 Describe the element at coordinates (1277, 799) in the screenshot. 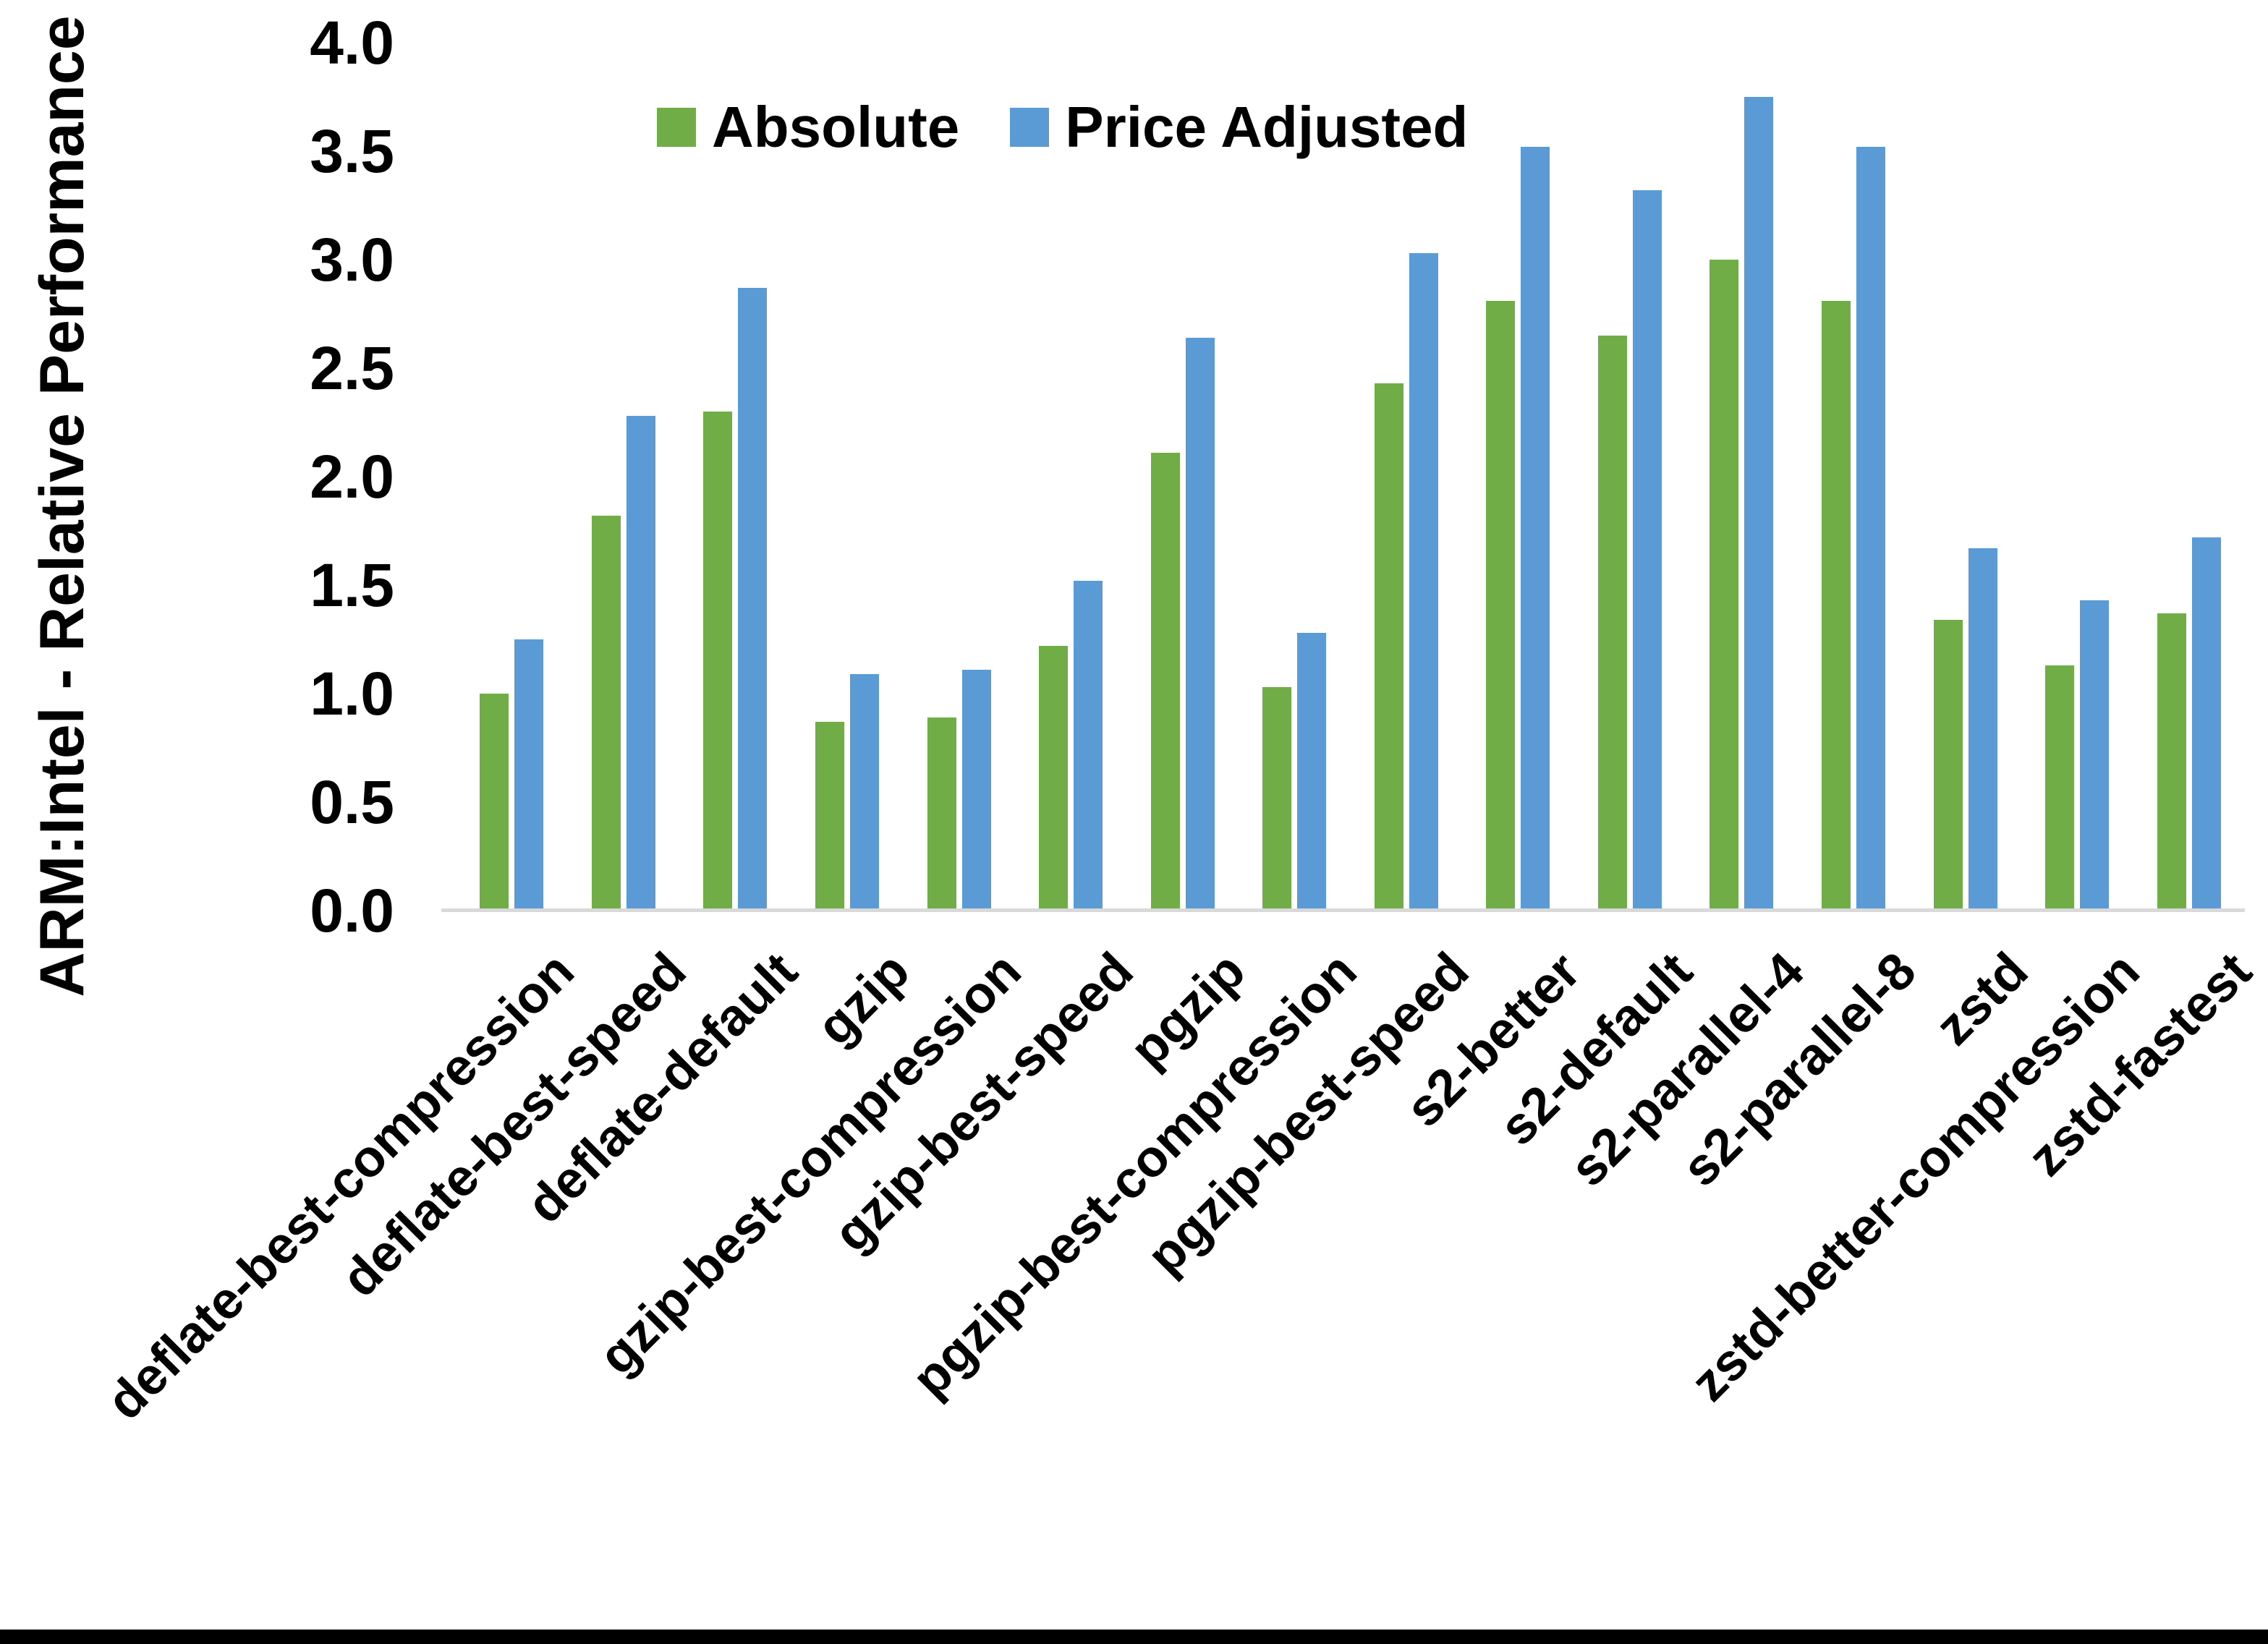

I see `bar-absolute-pgzip-best-compression` at that location.